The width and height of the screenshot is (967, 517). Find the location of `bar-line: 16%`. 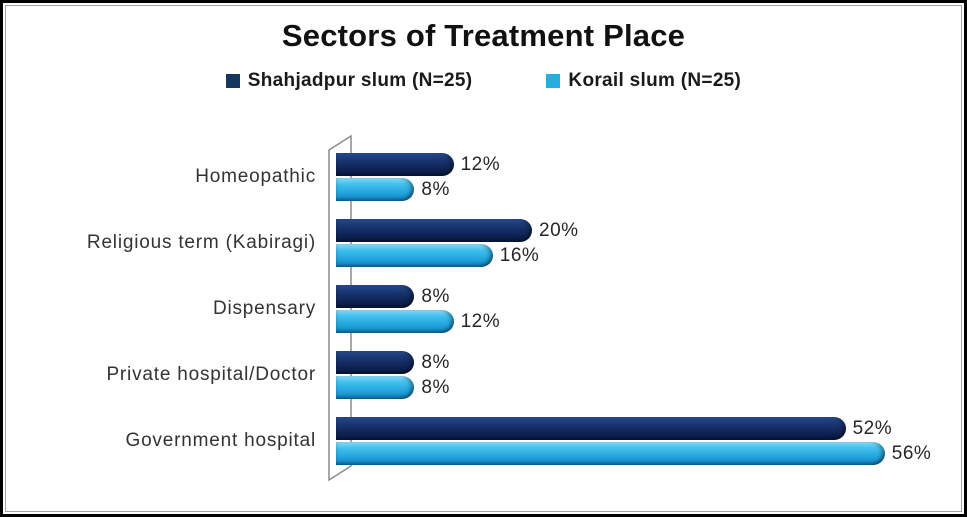

bar-line: 16% is located at coordinates (457, 255).